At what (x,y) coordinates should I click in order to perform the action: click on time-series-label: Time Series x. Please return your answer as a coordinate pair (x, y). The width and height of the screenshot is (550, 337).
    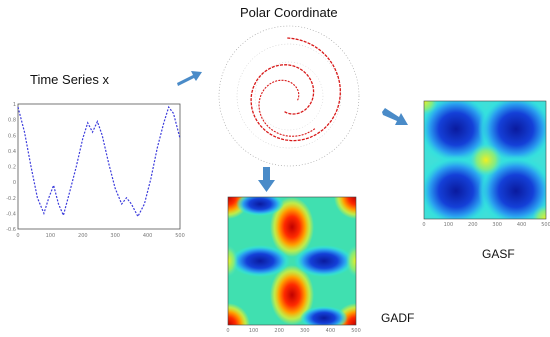
    Looking at the image, I should click on (69, 79).